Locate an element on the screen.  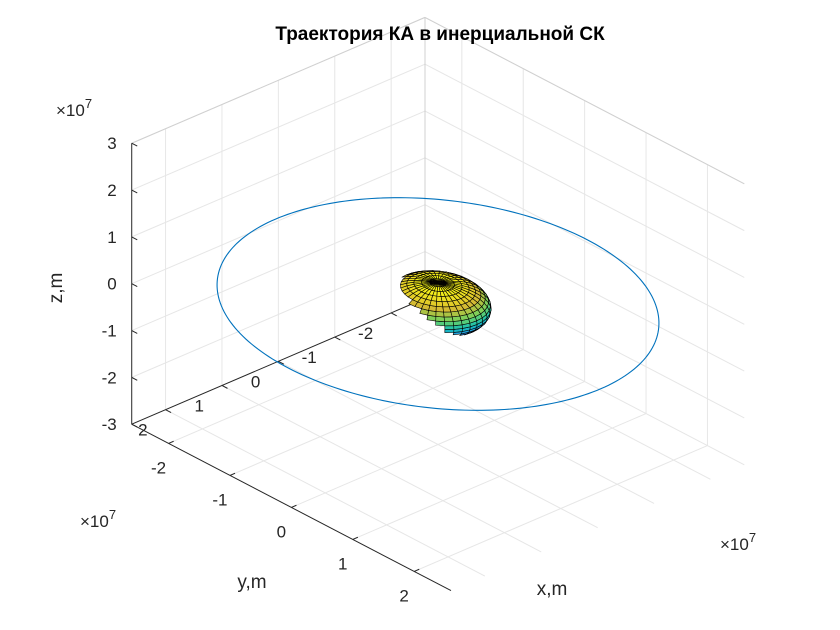
y-tick-label: 2 is located at coordinates (142, 430).